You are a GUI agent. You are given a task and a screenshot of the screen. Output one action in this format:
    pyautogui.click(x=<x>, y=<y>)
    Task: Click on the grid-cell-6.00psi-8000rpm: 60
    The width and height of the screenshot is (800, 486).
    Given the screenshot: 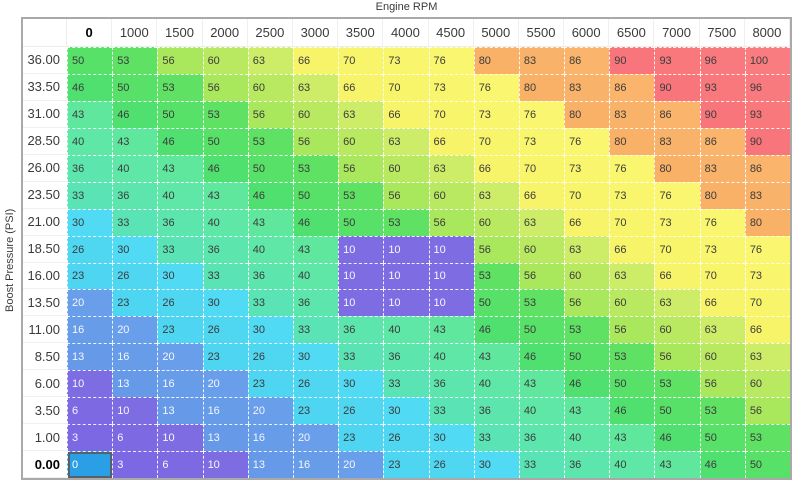 What is the action you would take?
    pyautogui.click(x=767, y=384)
    